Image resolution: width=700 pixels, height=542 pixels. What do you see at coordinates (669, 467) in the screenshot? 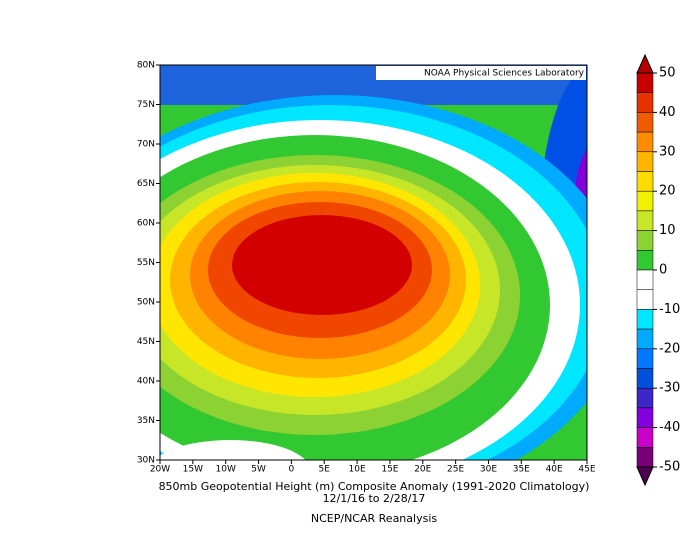
I see `colorbar-label: -50` at bounding box center [669, 467].